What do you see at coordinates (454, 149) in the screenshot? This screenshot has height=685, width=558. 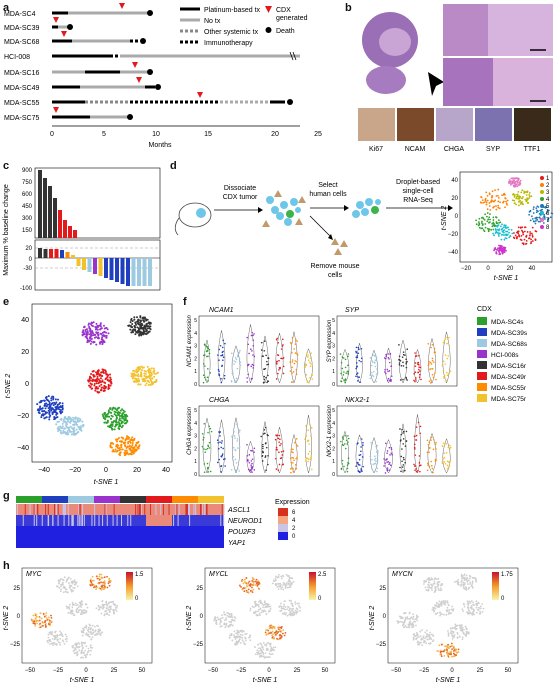 I see `stain-label: CHGA` at bounding box center [454, 149].